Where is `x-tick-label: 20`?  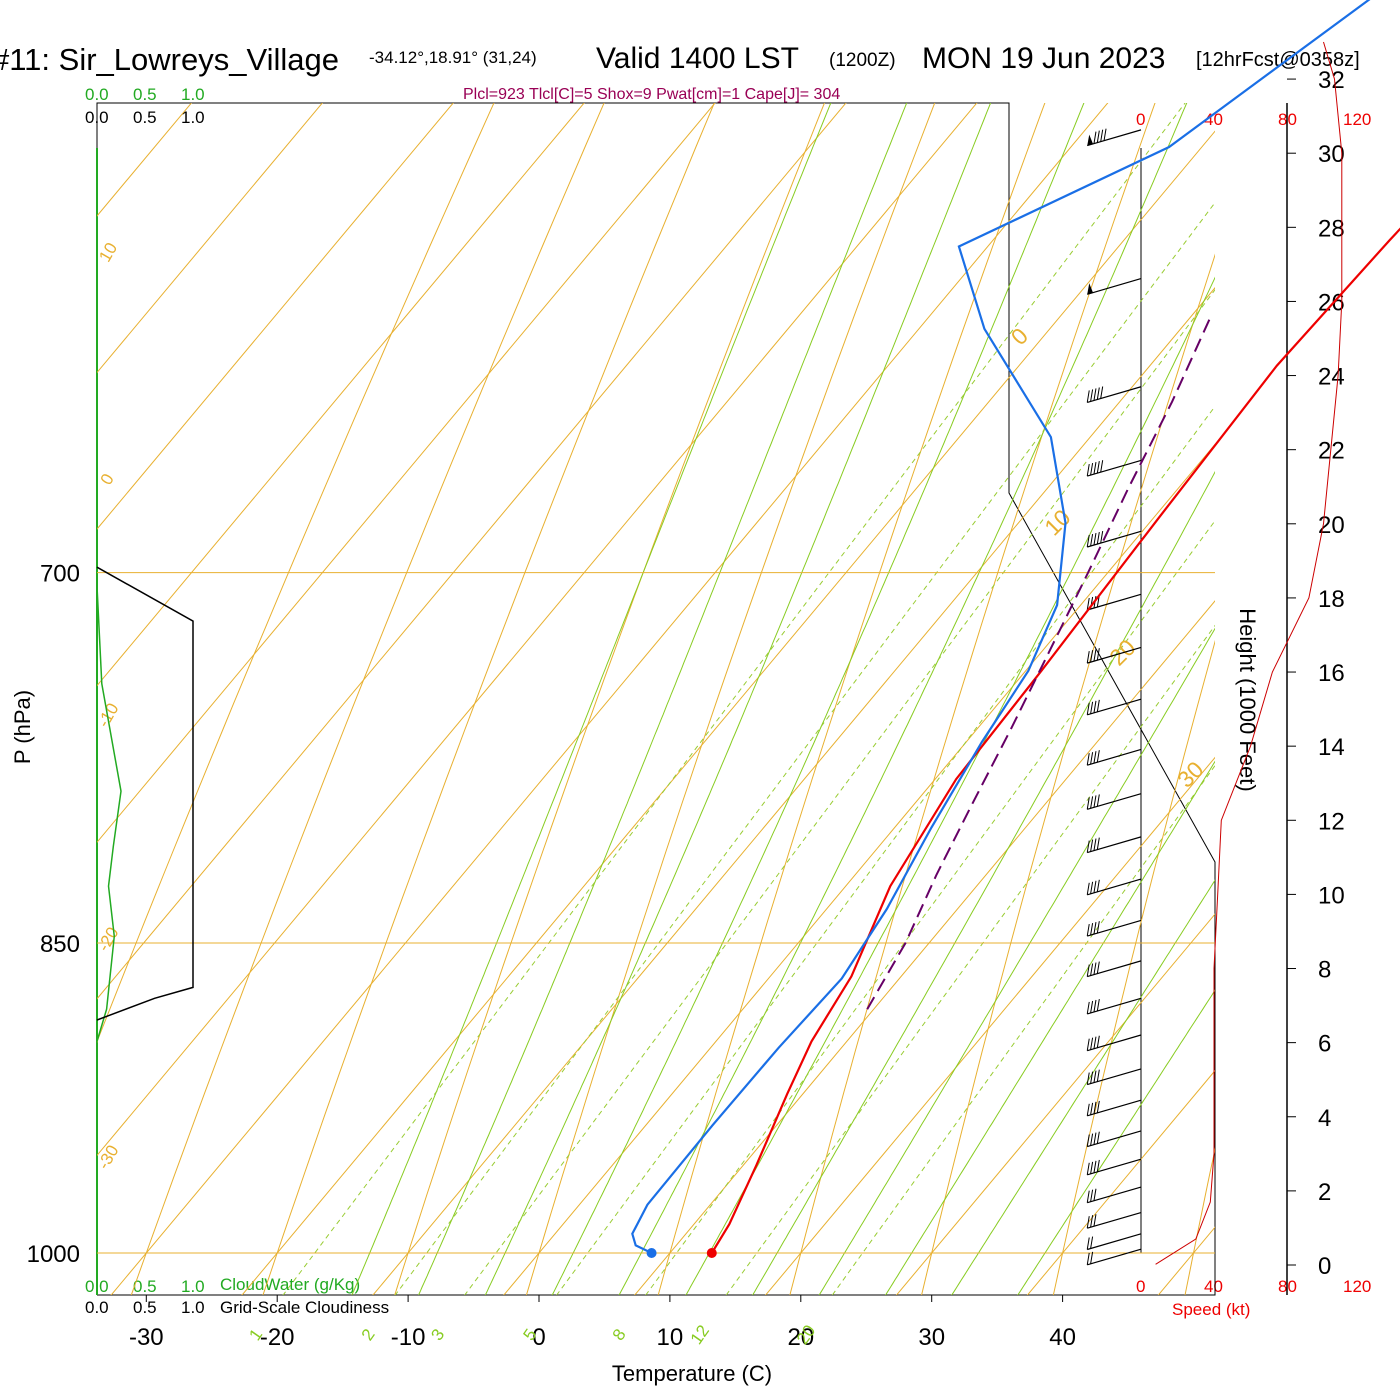 x-tick-label: 20 is located at coordinates (800, 1337).